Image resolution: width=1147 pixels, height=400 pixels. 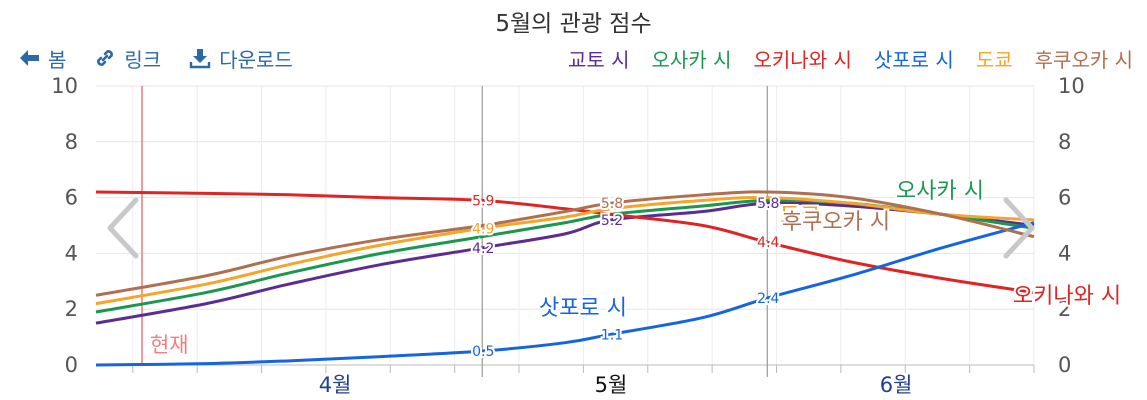 I want to click on y-tick-label-left: 8, so click(x=71, y=142).